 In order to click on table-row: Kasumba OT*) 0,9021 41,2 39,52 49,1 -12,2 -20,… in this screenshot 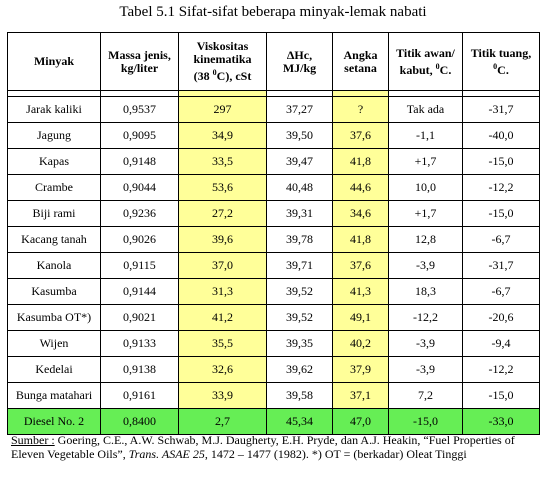, I will do `click(273, 317)`.